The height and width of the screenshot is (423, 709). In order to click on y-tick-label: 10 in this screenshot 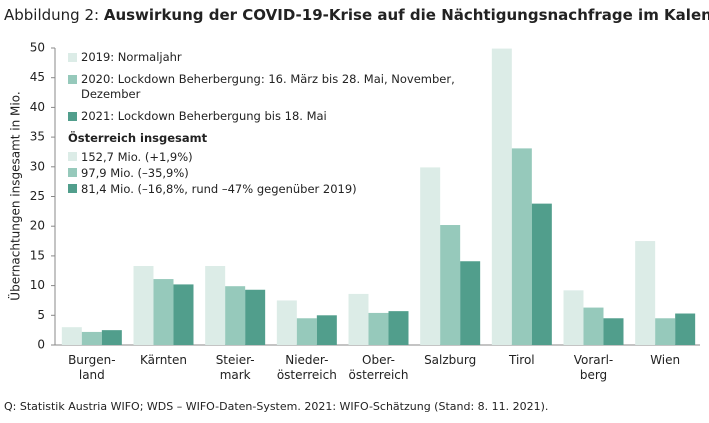, I will do `click(37, 285)`.